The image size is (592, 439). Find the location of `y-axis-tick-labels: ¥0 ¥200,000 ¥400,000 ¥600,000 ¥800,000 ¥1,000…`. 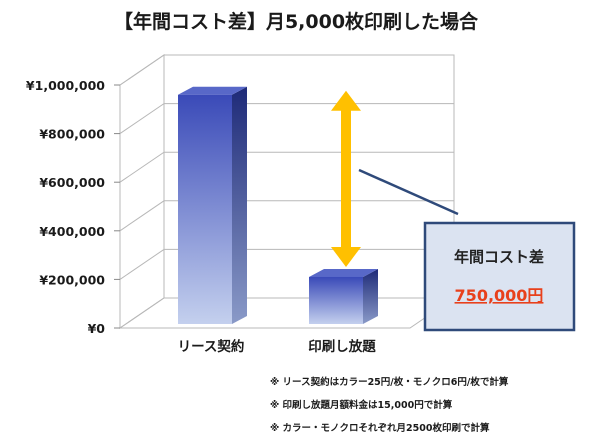

y-axis-tick-labels: ¥0 ¥200,000 ¥400,000 ¥600,000 ¥800,000 ¥1,000… is located at coordinates (65, 207).